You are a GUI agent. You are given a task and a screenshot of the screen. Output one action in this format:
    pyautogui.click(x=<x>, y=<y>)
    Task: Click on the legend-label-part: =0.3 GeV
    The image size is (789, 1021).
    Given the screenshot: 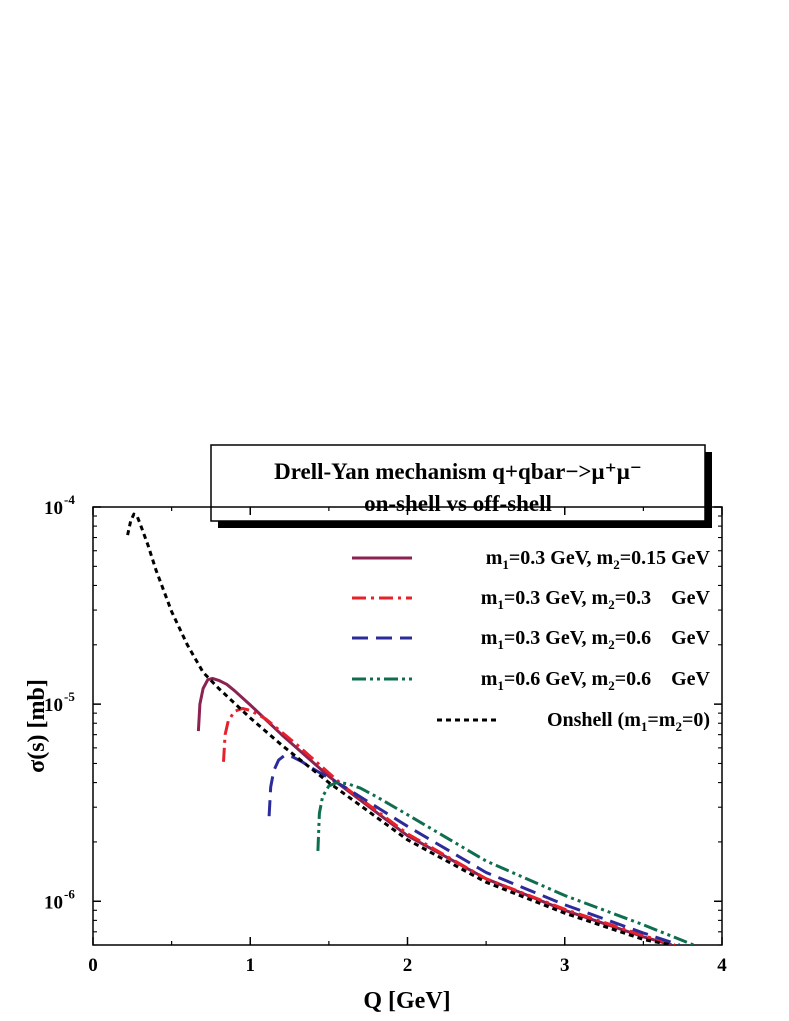 What is the action you would take?
    pyautogui.click(x=663, y=598)
    